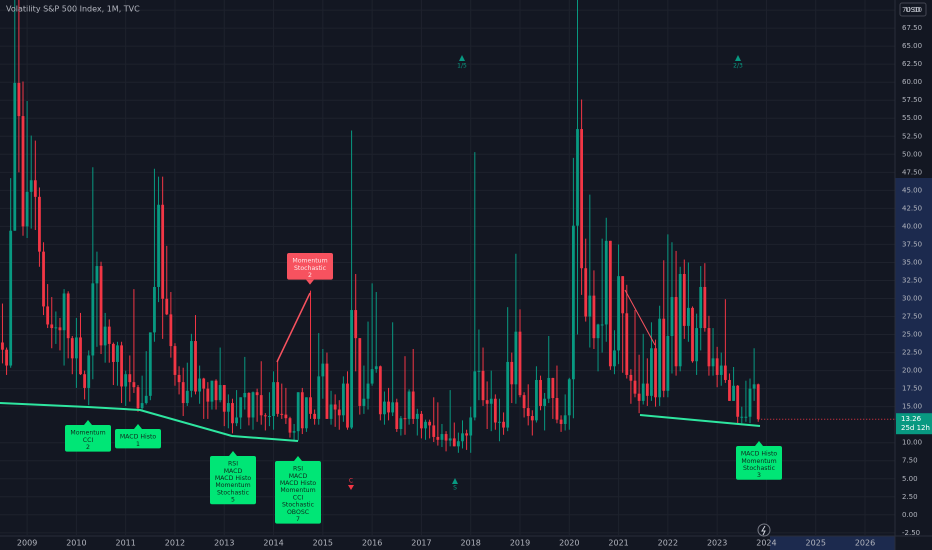 This screenshot has width=932, height=550. I want to click on annotation-text: CCI, so click(298, 497).